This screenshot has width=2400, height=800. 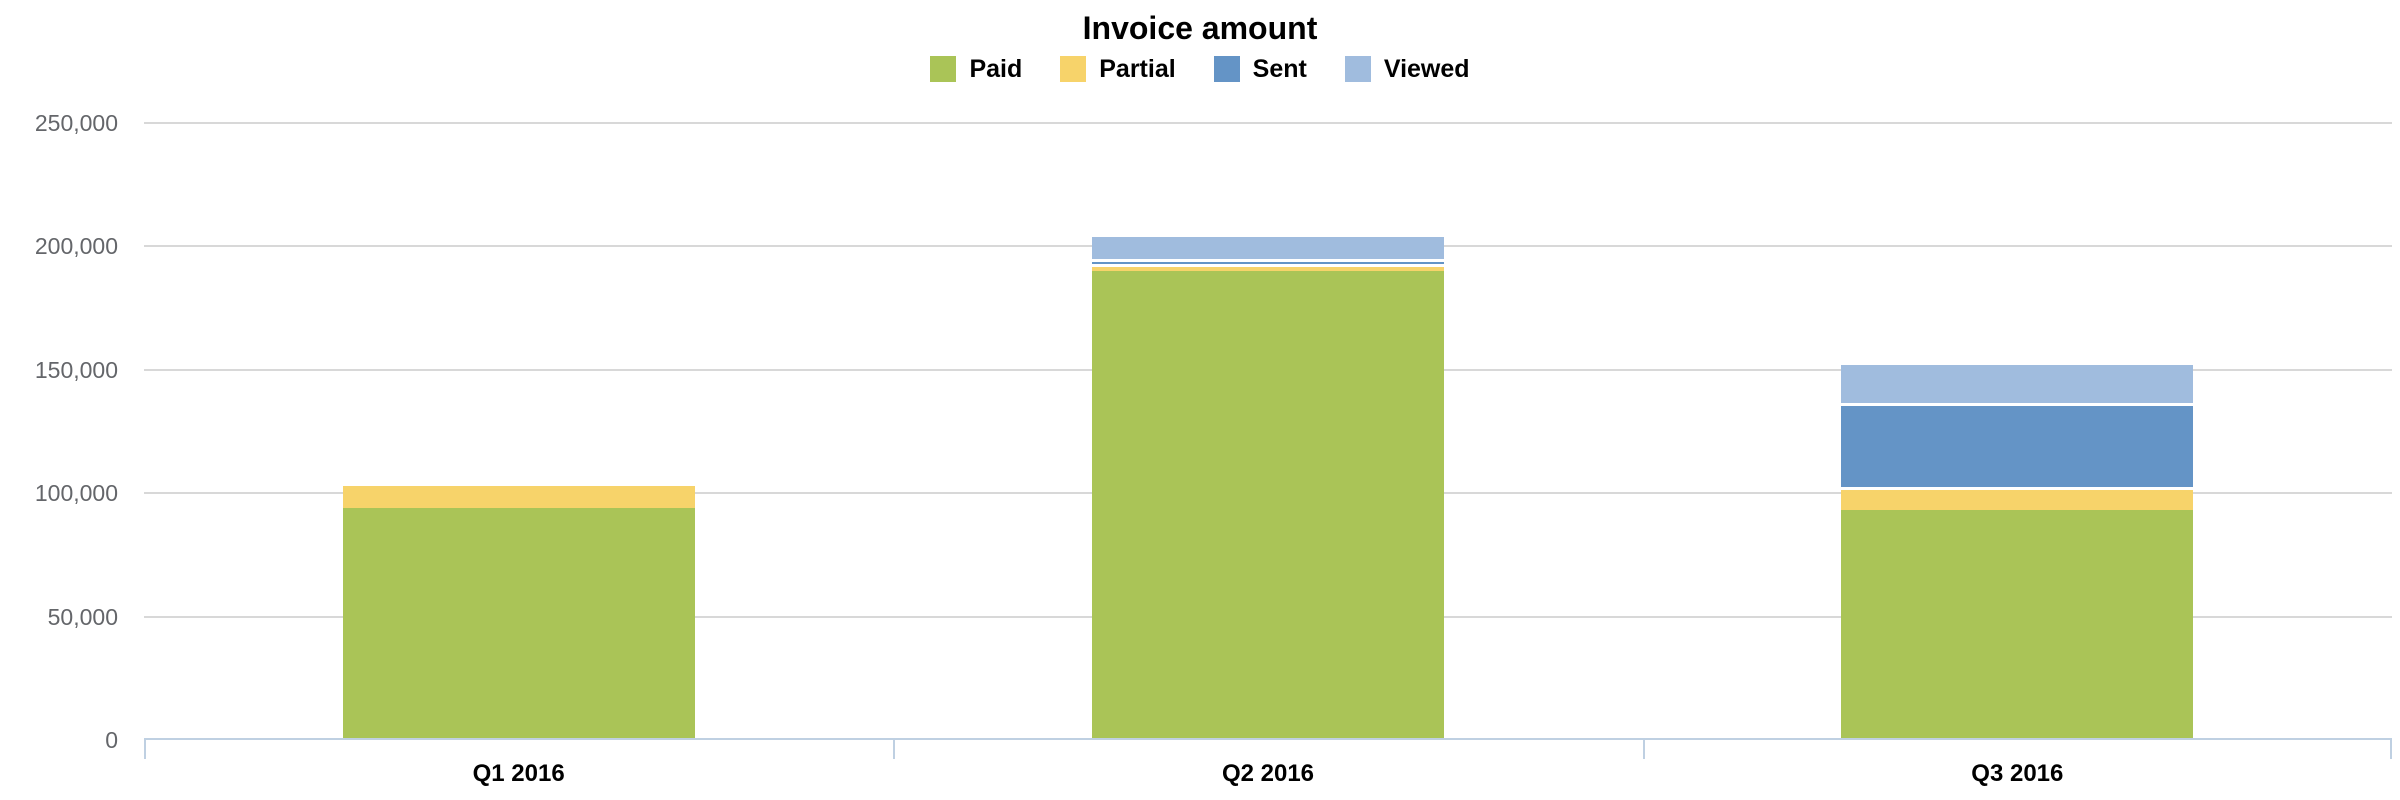 I want to click on legend-label: Sent, so click(x=1279, y=69).